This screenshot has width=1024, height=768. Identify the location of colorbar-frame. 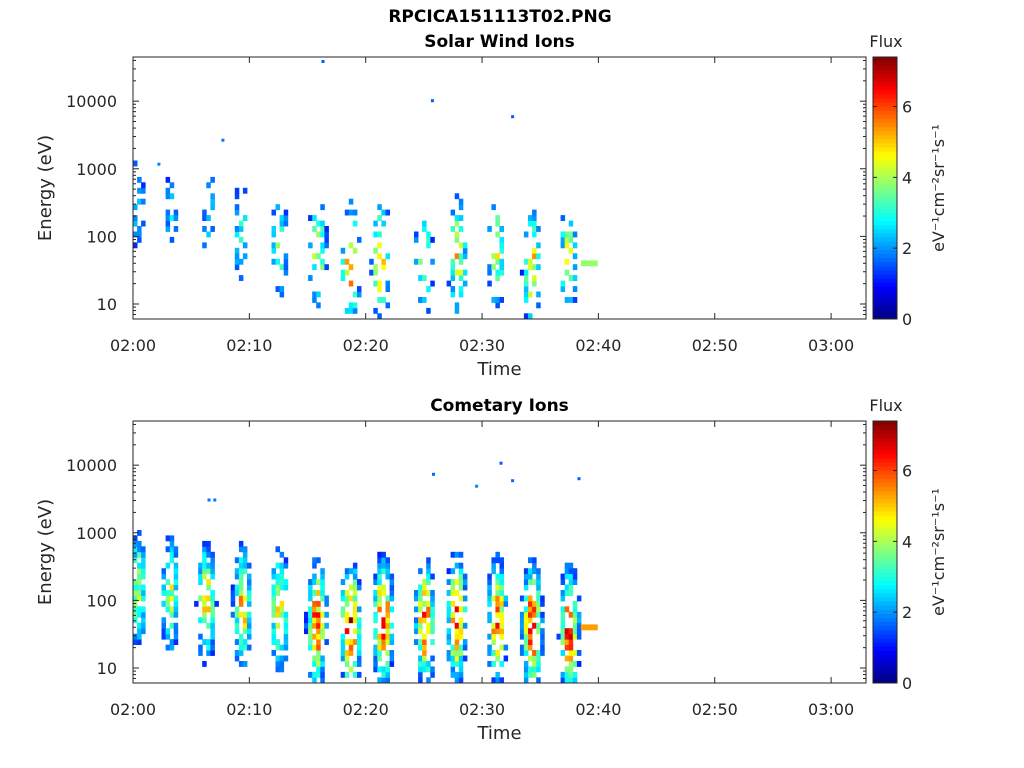
(885, 188).